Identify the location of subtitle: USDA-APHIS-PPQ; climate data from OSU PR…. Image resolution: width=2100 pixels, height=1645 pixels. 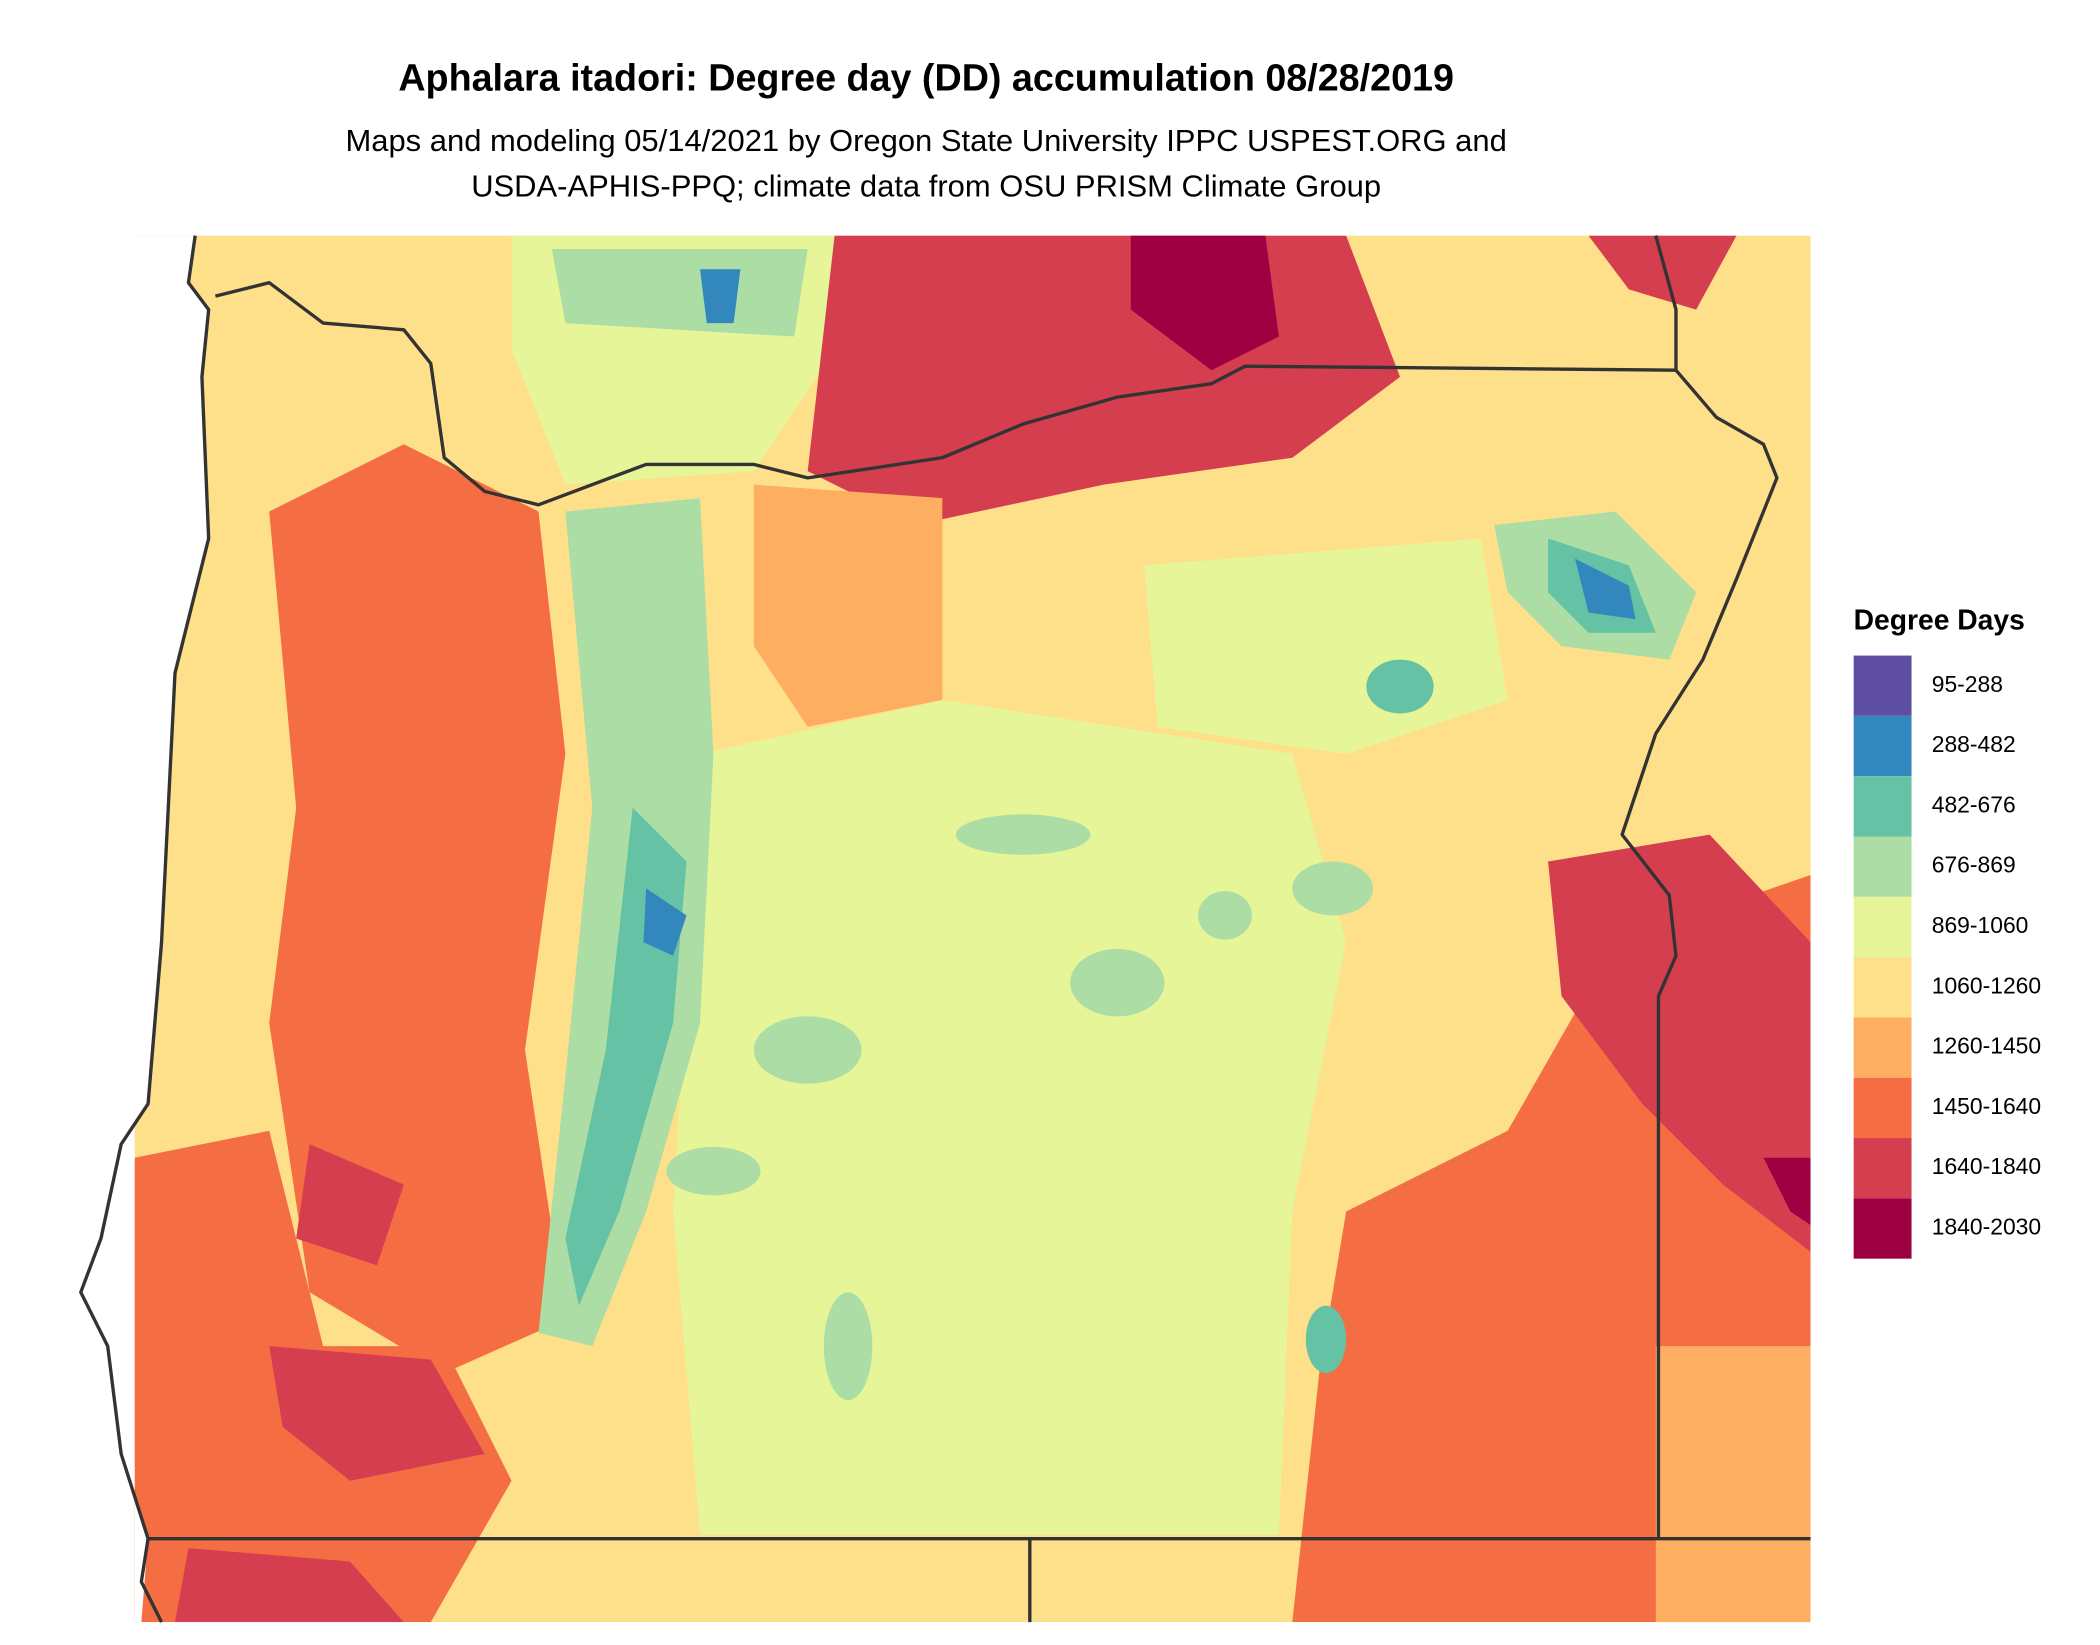
(926, 186).